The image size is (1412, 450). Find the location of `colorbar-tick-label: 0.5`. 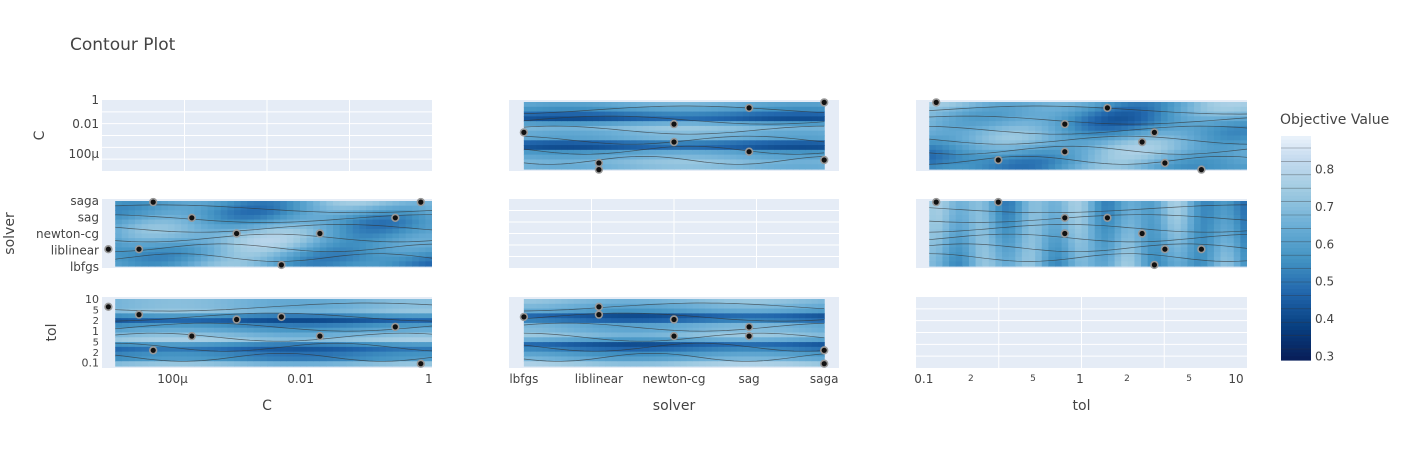

colorbar-tick-label: 0.5 is located at coordinates (1324, 282).